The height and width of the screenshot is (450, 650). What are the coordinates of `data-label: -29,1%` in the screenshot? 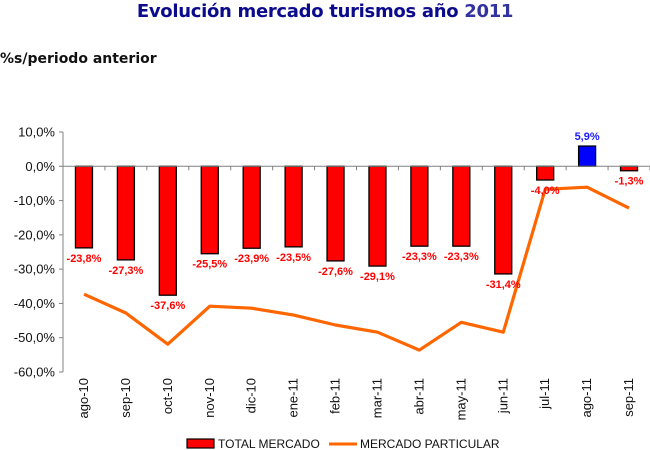 It's located at (377, 277).